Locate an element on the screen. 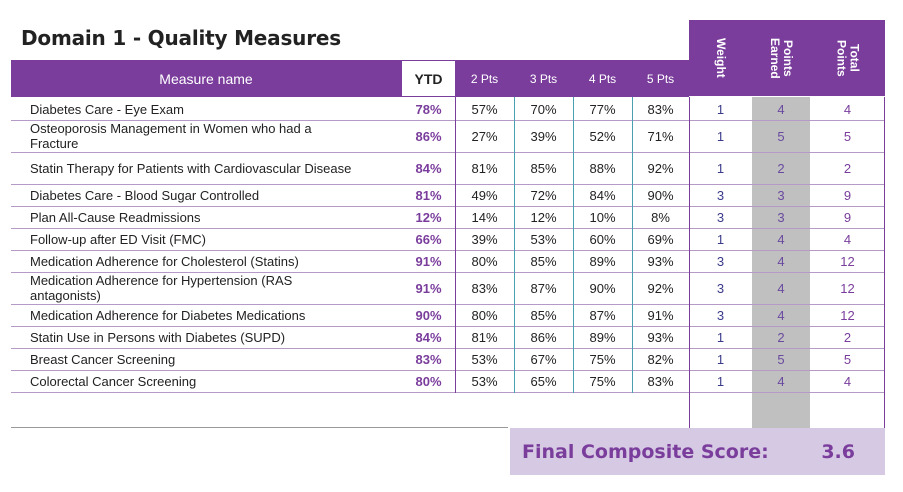 The height and width of the screenshot is (492, 903). threshold-4-pts: 75% is located at coordinates (602, 359).